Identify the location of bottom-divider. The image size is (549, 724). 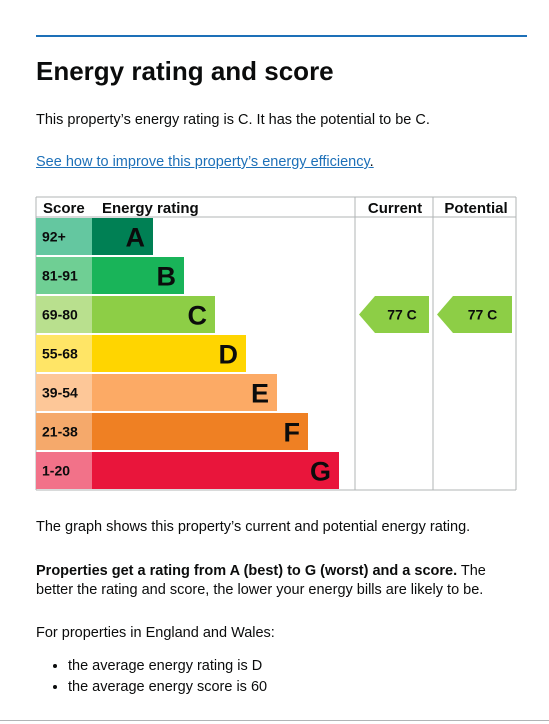
(274, 720).